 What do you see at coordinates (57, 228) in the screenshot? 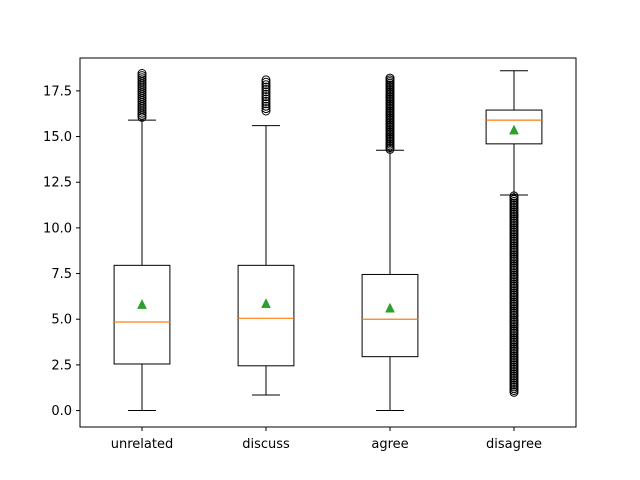
I see `y-tick-label: 10.0` at bounding box center [57, 228].